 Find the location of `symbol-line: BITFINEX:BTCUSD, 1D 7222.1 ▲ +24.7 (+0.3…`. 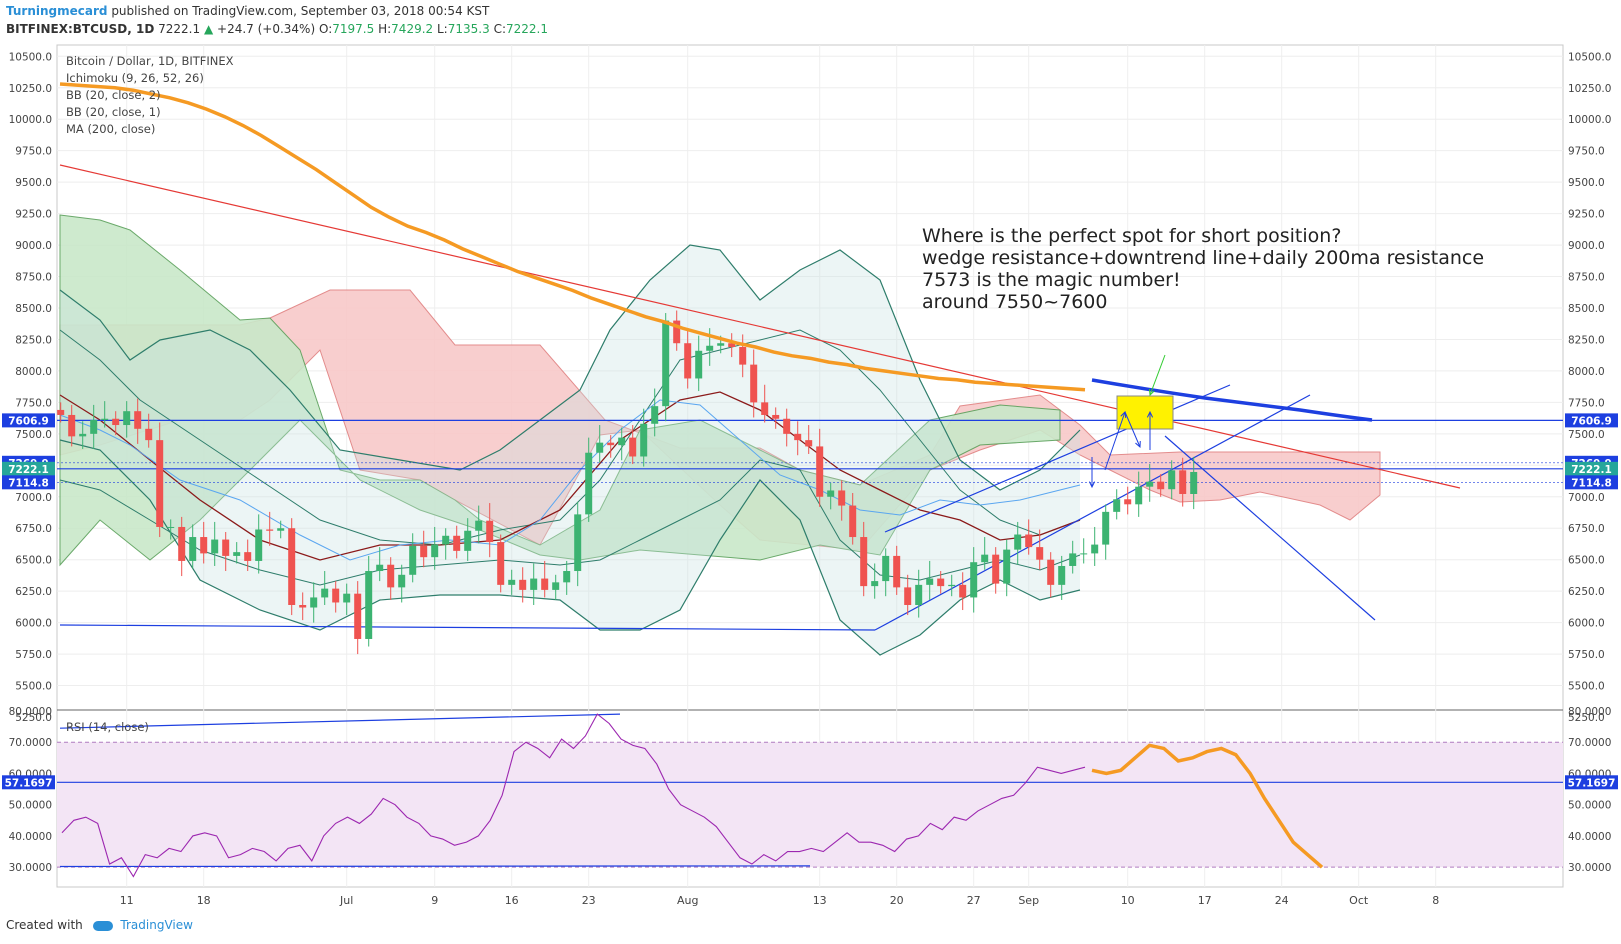

symbol-line: BITFINEX:BTCUSD, 1D 7222.1 ▲ +24.7 (+0.3… is located at coordinates (277, 29).